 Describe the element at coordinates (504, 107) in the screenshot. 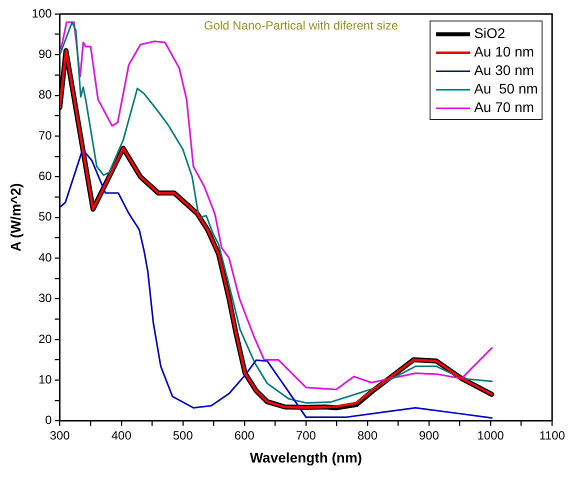

I see `legend-label: Au 70 nm` at that location.